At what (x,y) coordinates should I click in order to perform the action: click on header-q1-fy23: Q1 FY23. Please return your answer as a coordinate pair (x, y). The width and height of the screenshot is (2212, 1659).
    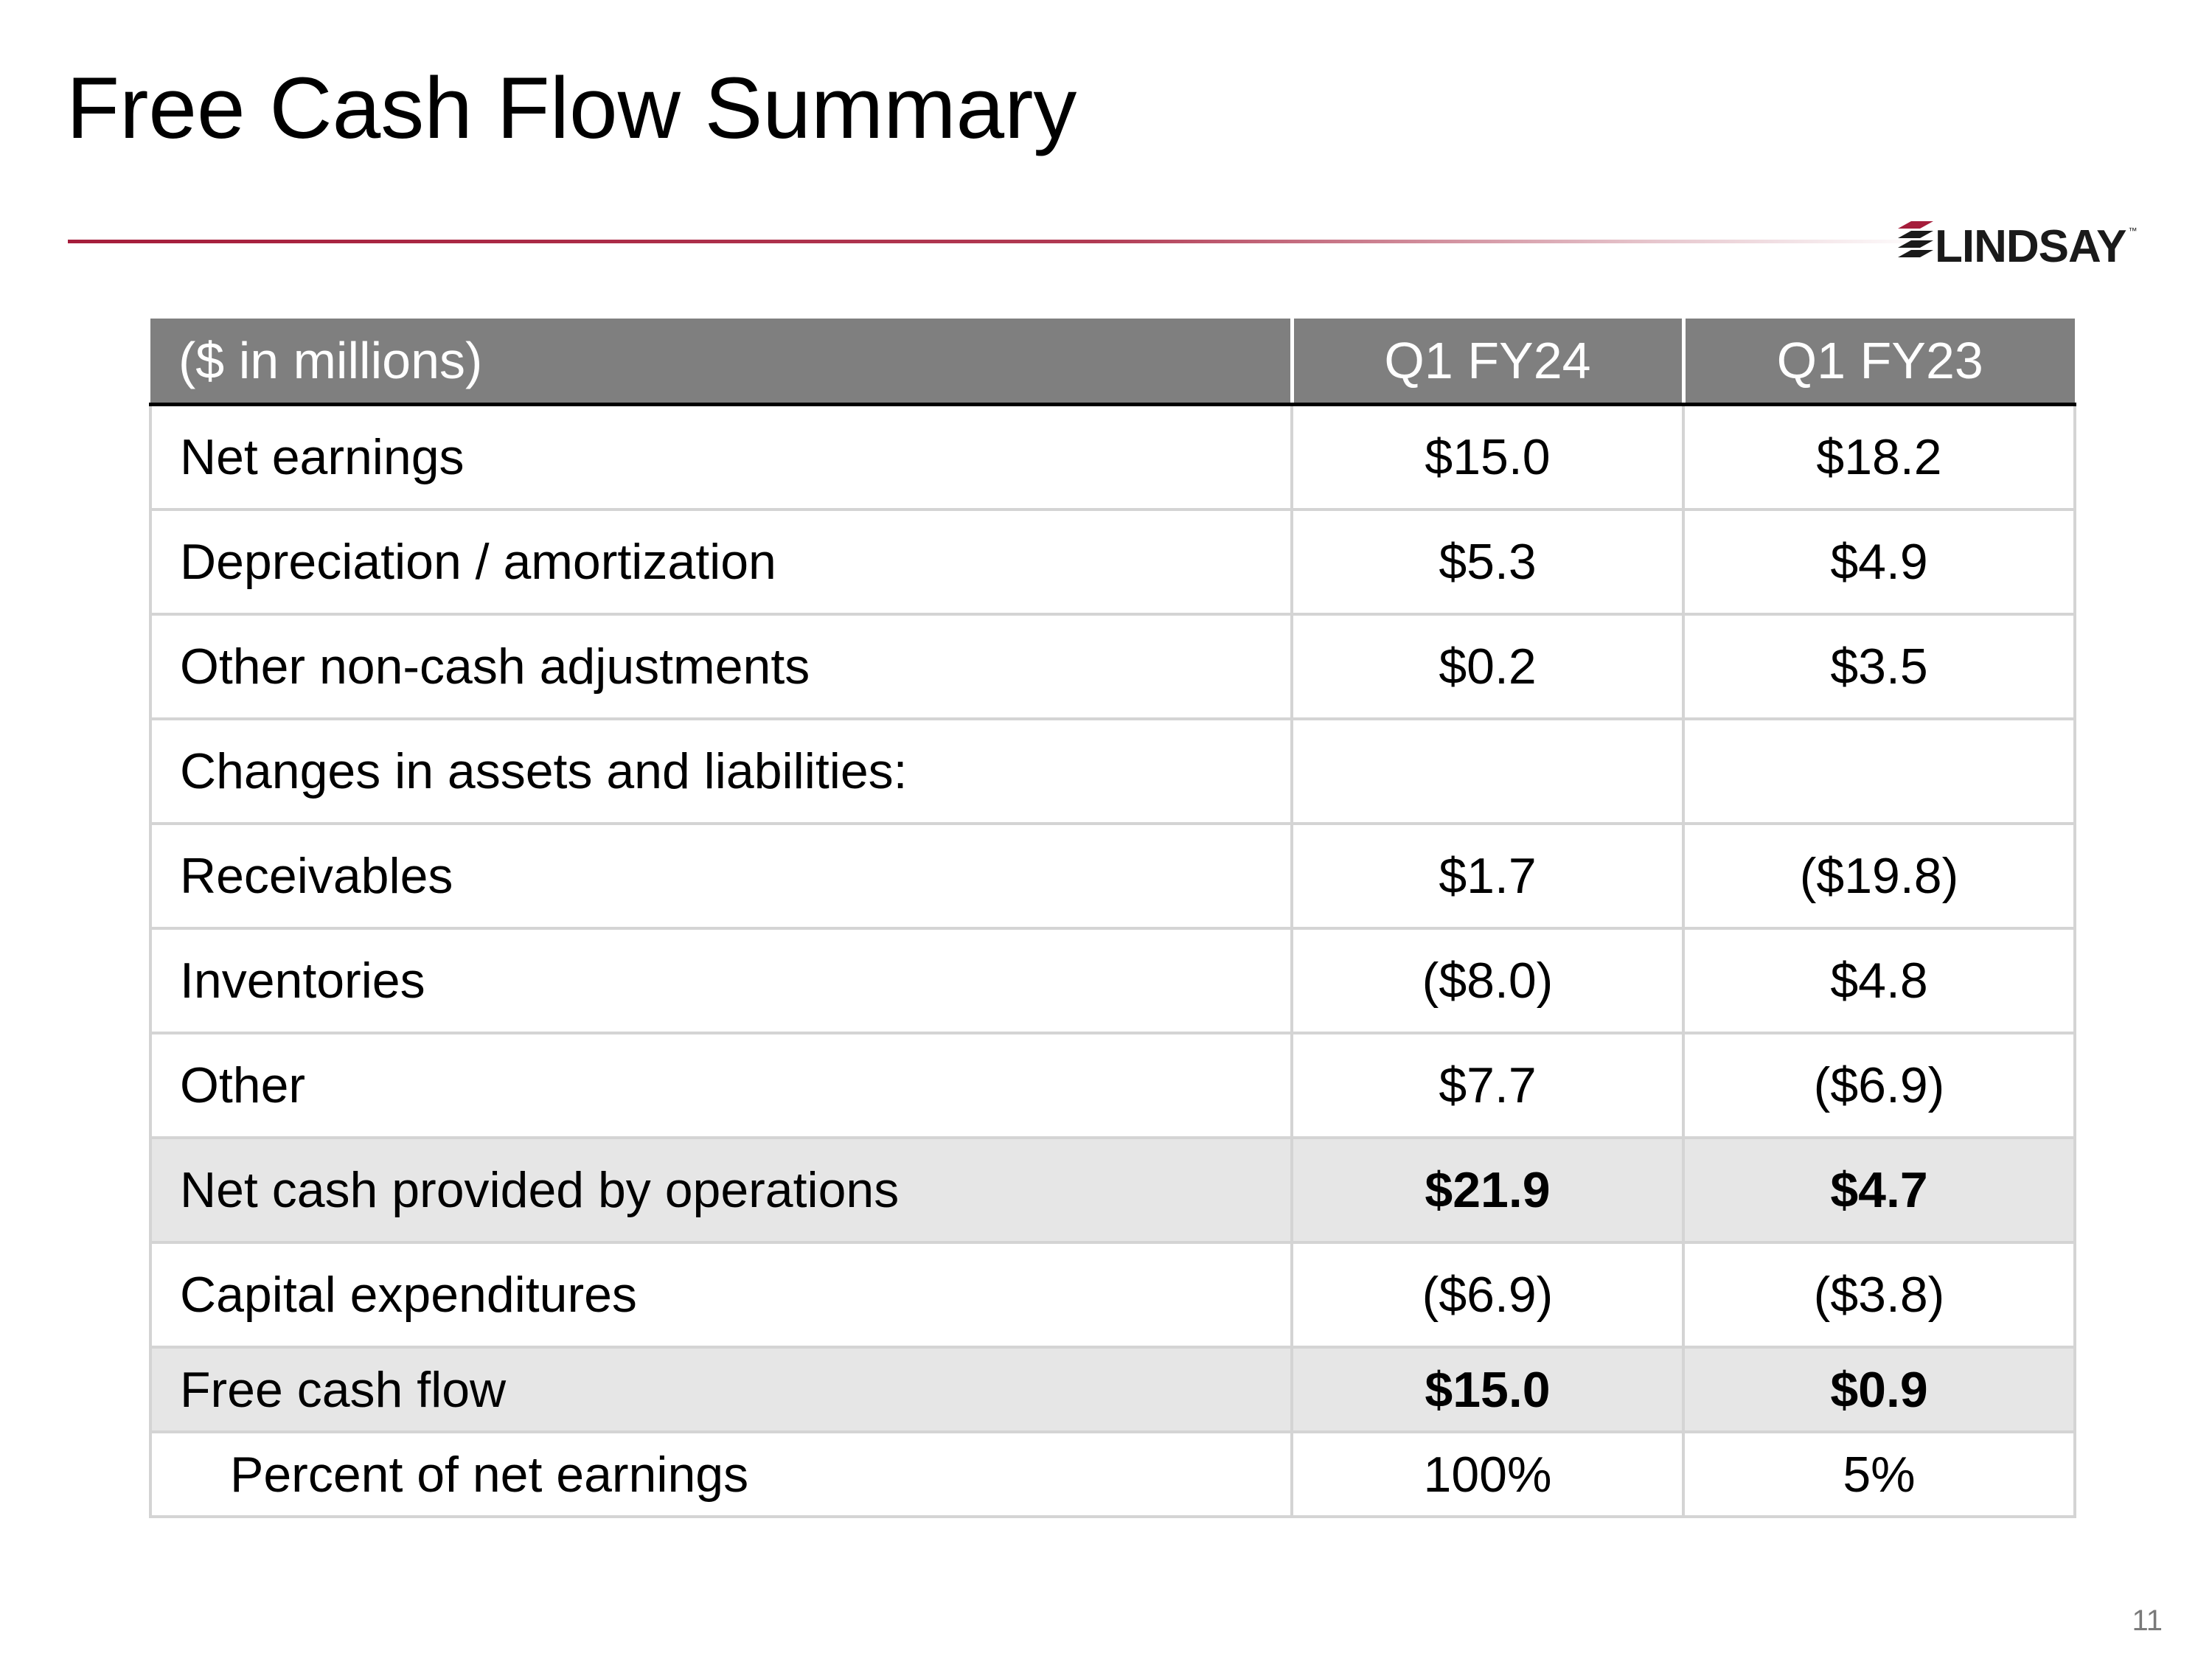
    Looking at the image, I should click on (1879, 362).